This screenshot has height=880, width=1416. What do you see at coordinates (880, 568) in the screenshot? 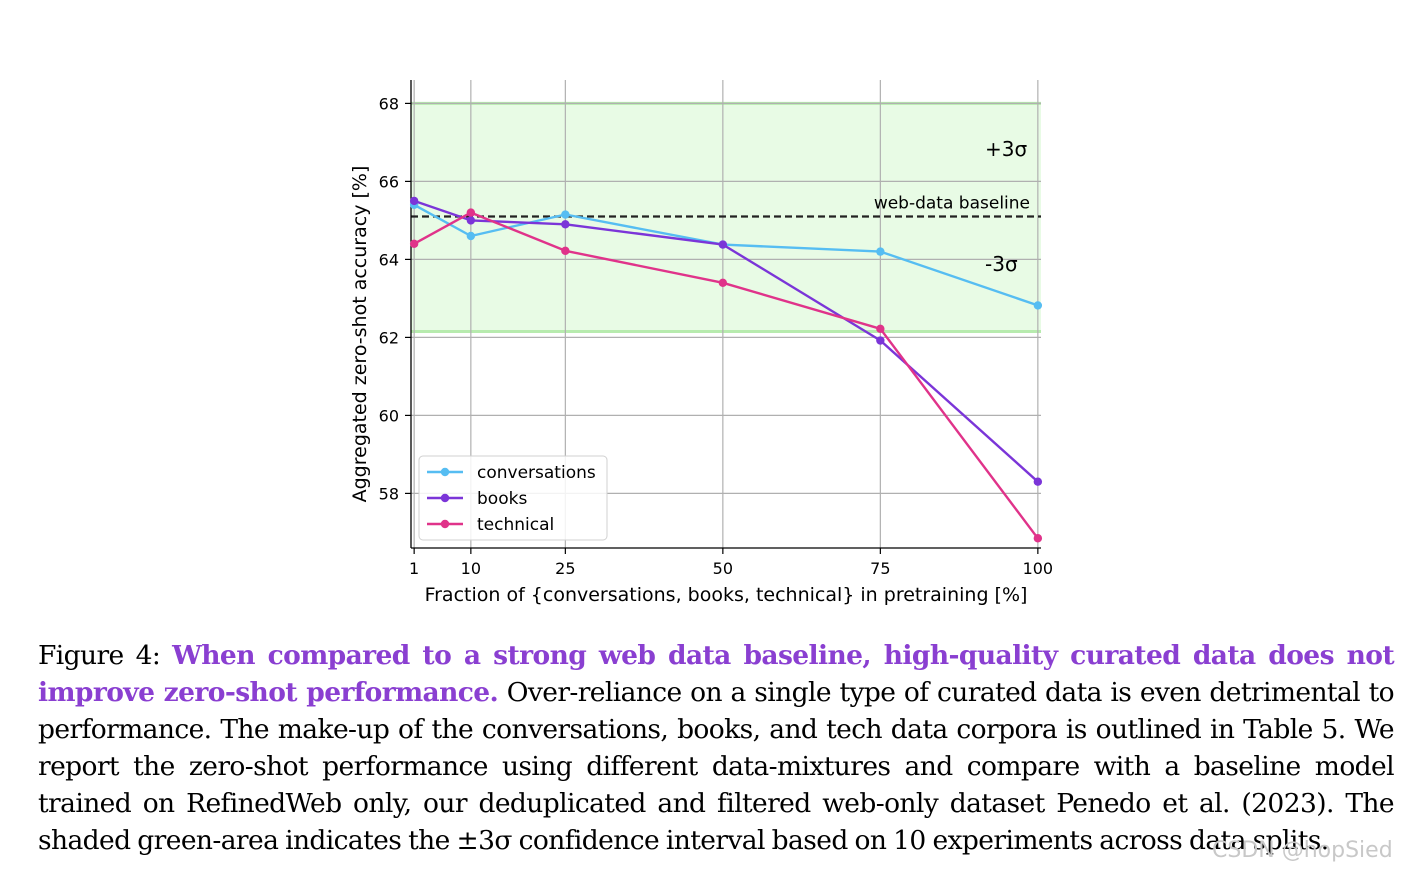
I see `x-tick-label: 75` at bounding box center [880, 568].